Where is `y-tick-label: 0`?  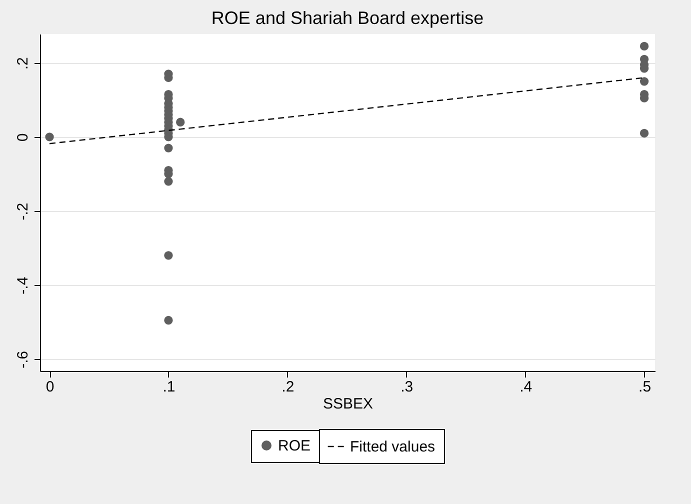
y-tick-label: 0 is located at coordinates (23, 137).